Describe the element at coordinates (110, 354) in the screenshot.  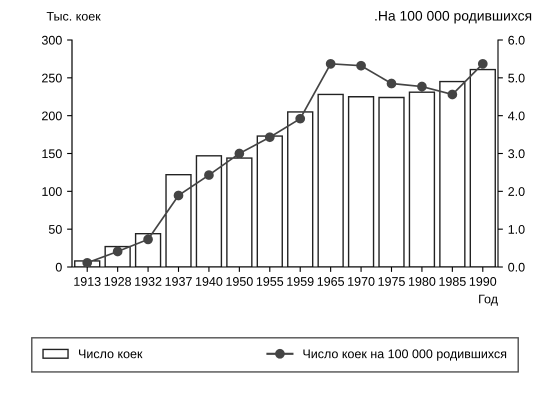
I see `legend-label: Число коек` at that location.